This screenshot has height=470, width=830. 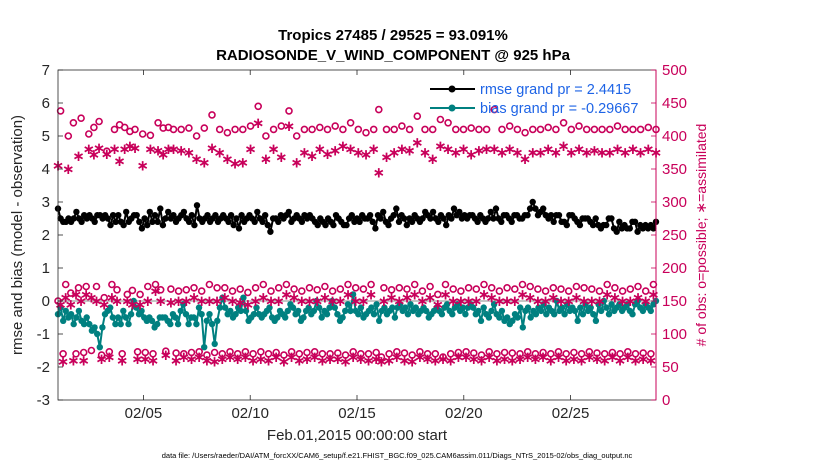 I want to click on y2-tick-label: 150, so click(x=674, y=301).